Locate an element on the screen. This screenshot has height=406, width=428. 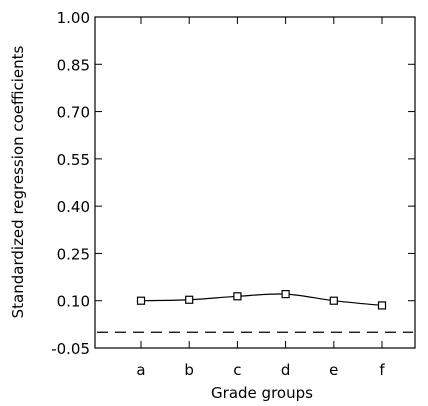
x-tick-label: b is located at coordinates (189, 370).